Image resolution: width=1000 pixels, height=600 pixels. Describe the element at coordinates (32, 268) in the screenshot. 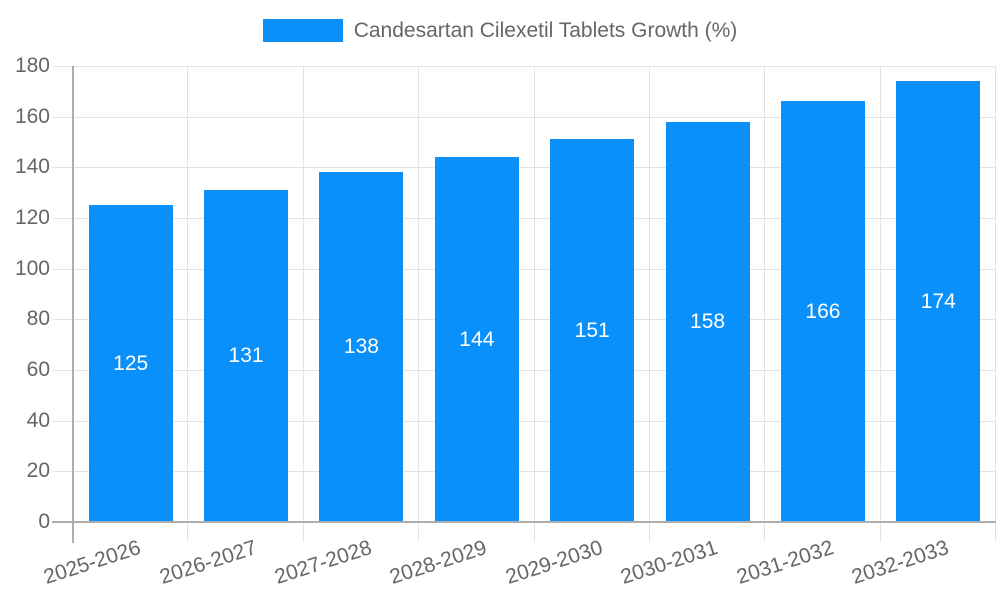

I see `y-axis-tick-label: 100` at that location.